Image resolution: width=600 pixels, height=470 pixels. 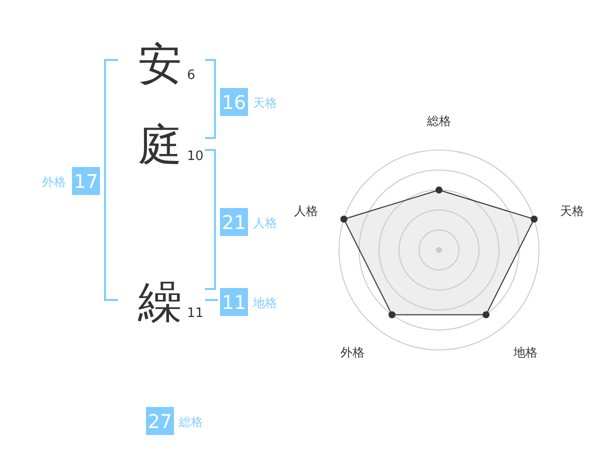 I want to click on spoke-label: 総格, so click(x=438, y=121).